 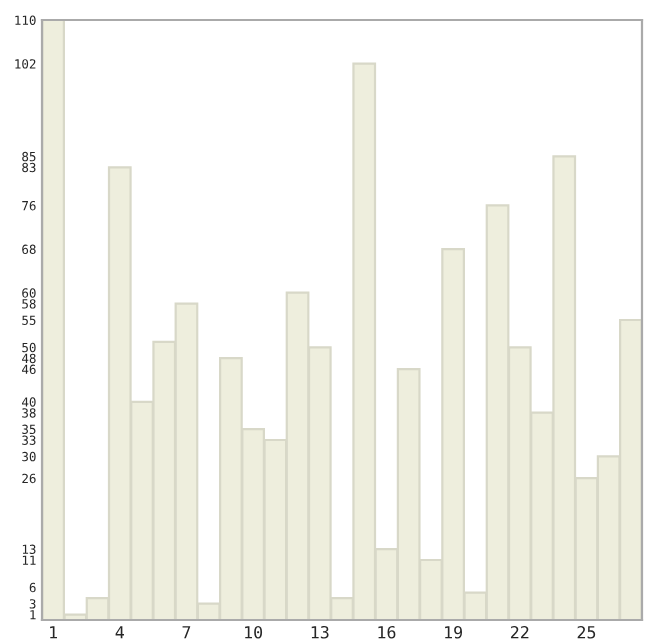 What do you see at coordinates (454, 632) in the screenshot?
I see `x-tick-label: 19` at bounding box center [454, 632].